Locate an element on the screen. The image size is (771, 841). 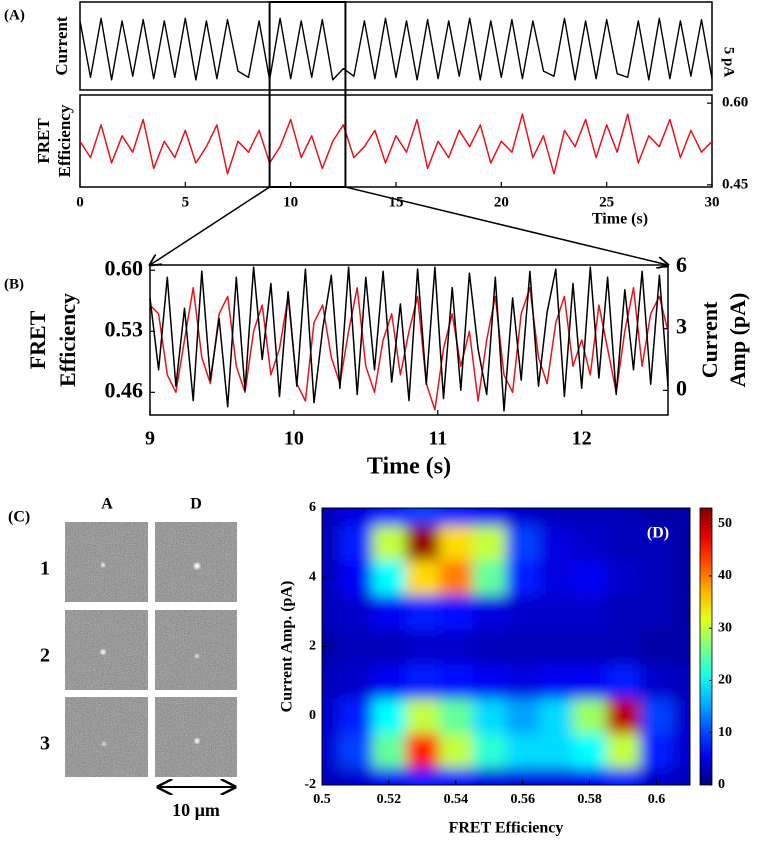
panel-label: (B) is located at coordinates (14, 284).